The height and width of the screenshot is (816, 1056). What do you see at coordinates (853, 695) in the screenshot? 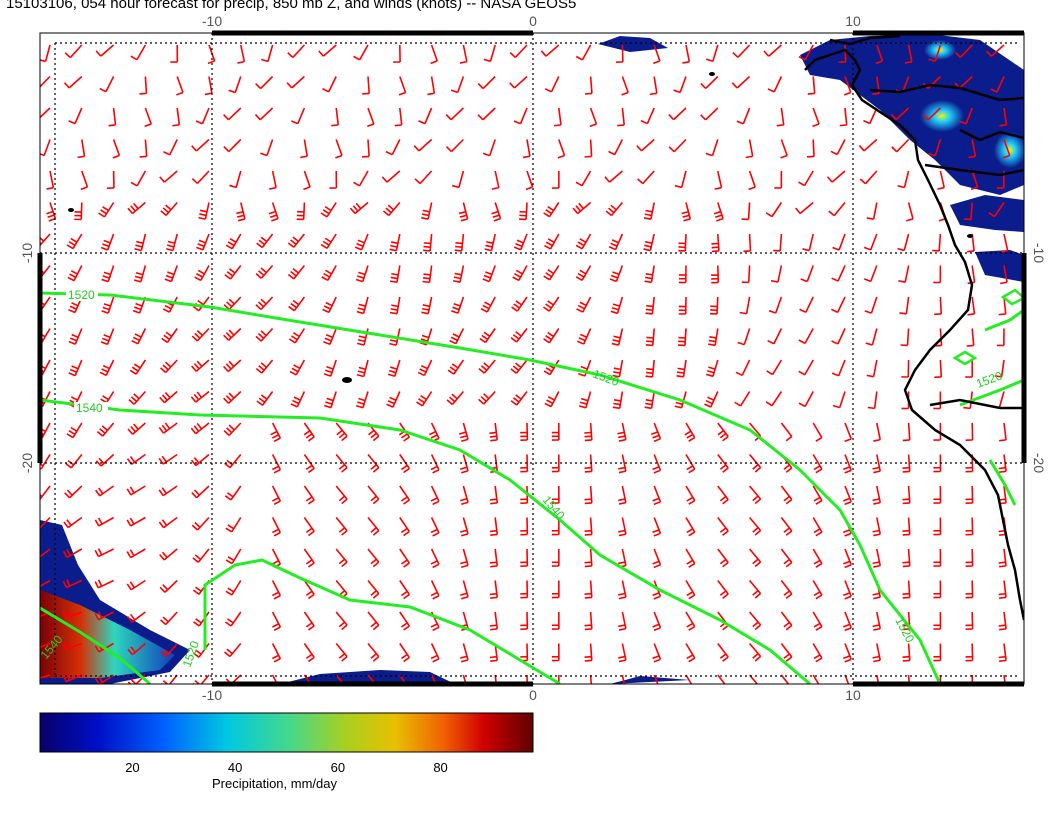
I see `lon-tick-bottom: 10` at bounding box center [853, 695].